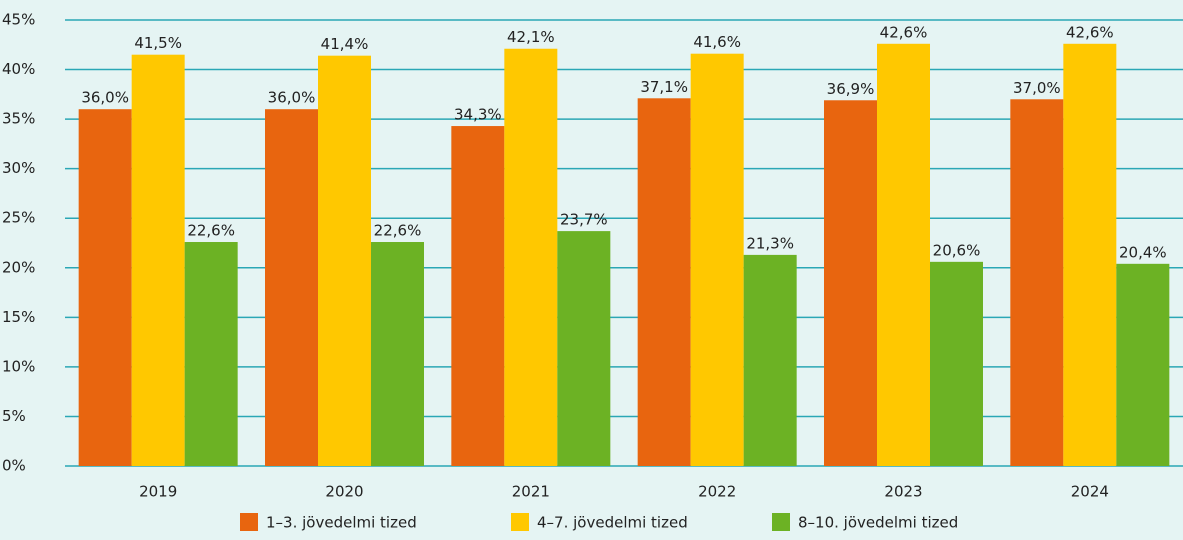 This screenshot has height=540, width=1183. What do you see at coordinates (18, 119) in the screenshot?
I see `y-tick-label: 35%` at bounding box center [18, 119].